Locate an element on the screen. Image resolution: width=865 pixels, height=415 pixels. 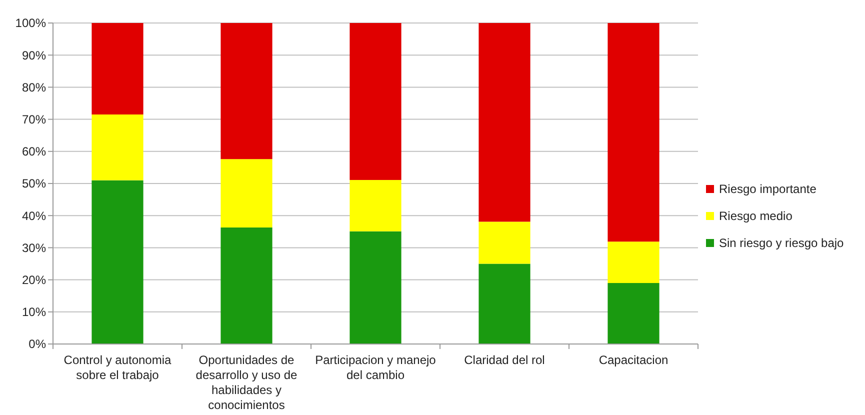
y-tick-label: 40% is located at coordinates (34, 215).